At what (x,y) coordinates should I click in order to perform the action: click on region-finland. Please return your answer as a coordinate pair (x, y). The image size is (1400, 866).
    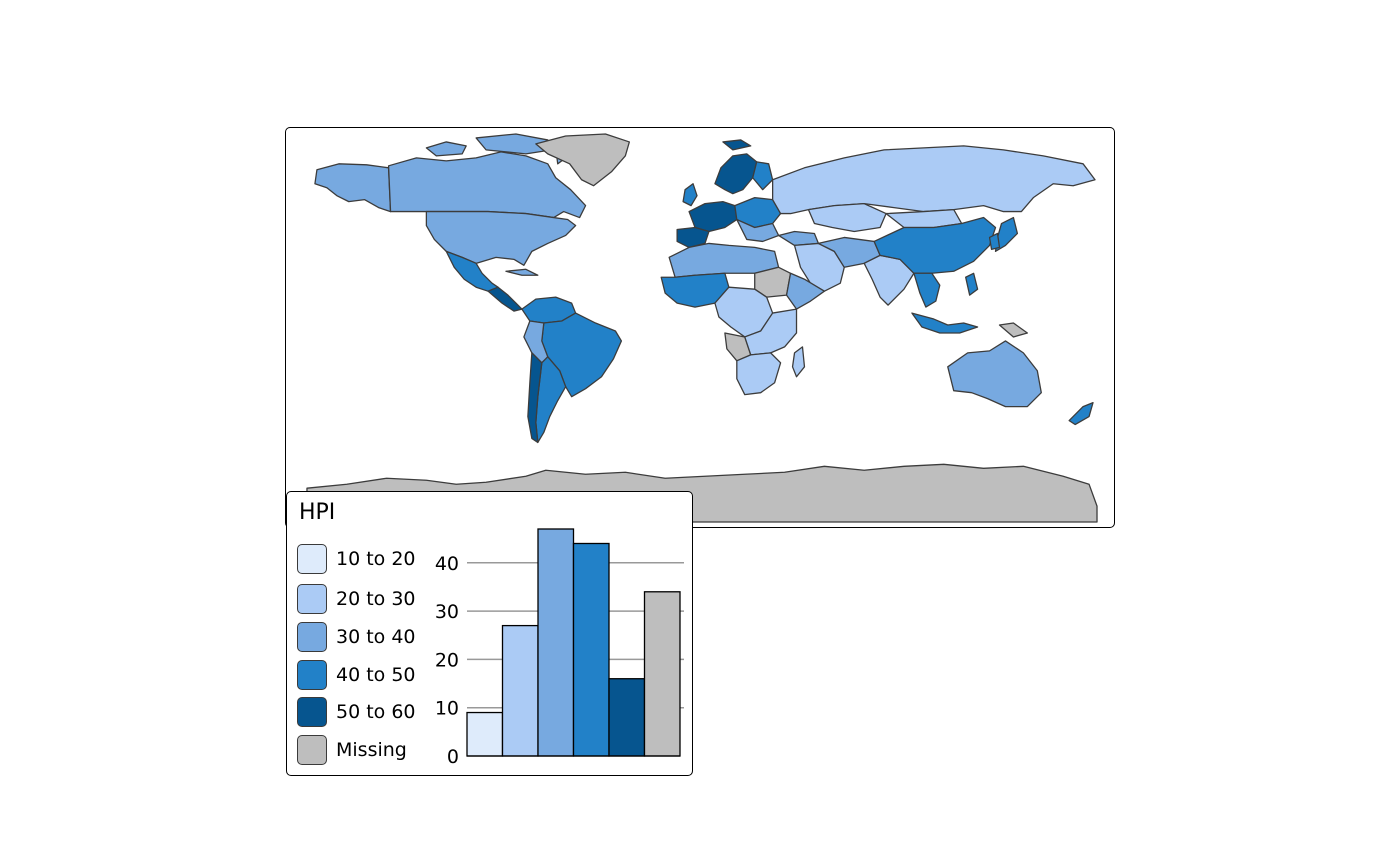
    Looking at the image, I should click on (763, 176).